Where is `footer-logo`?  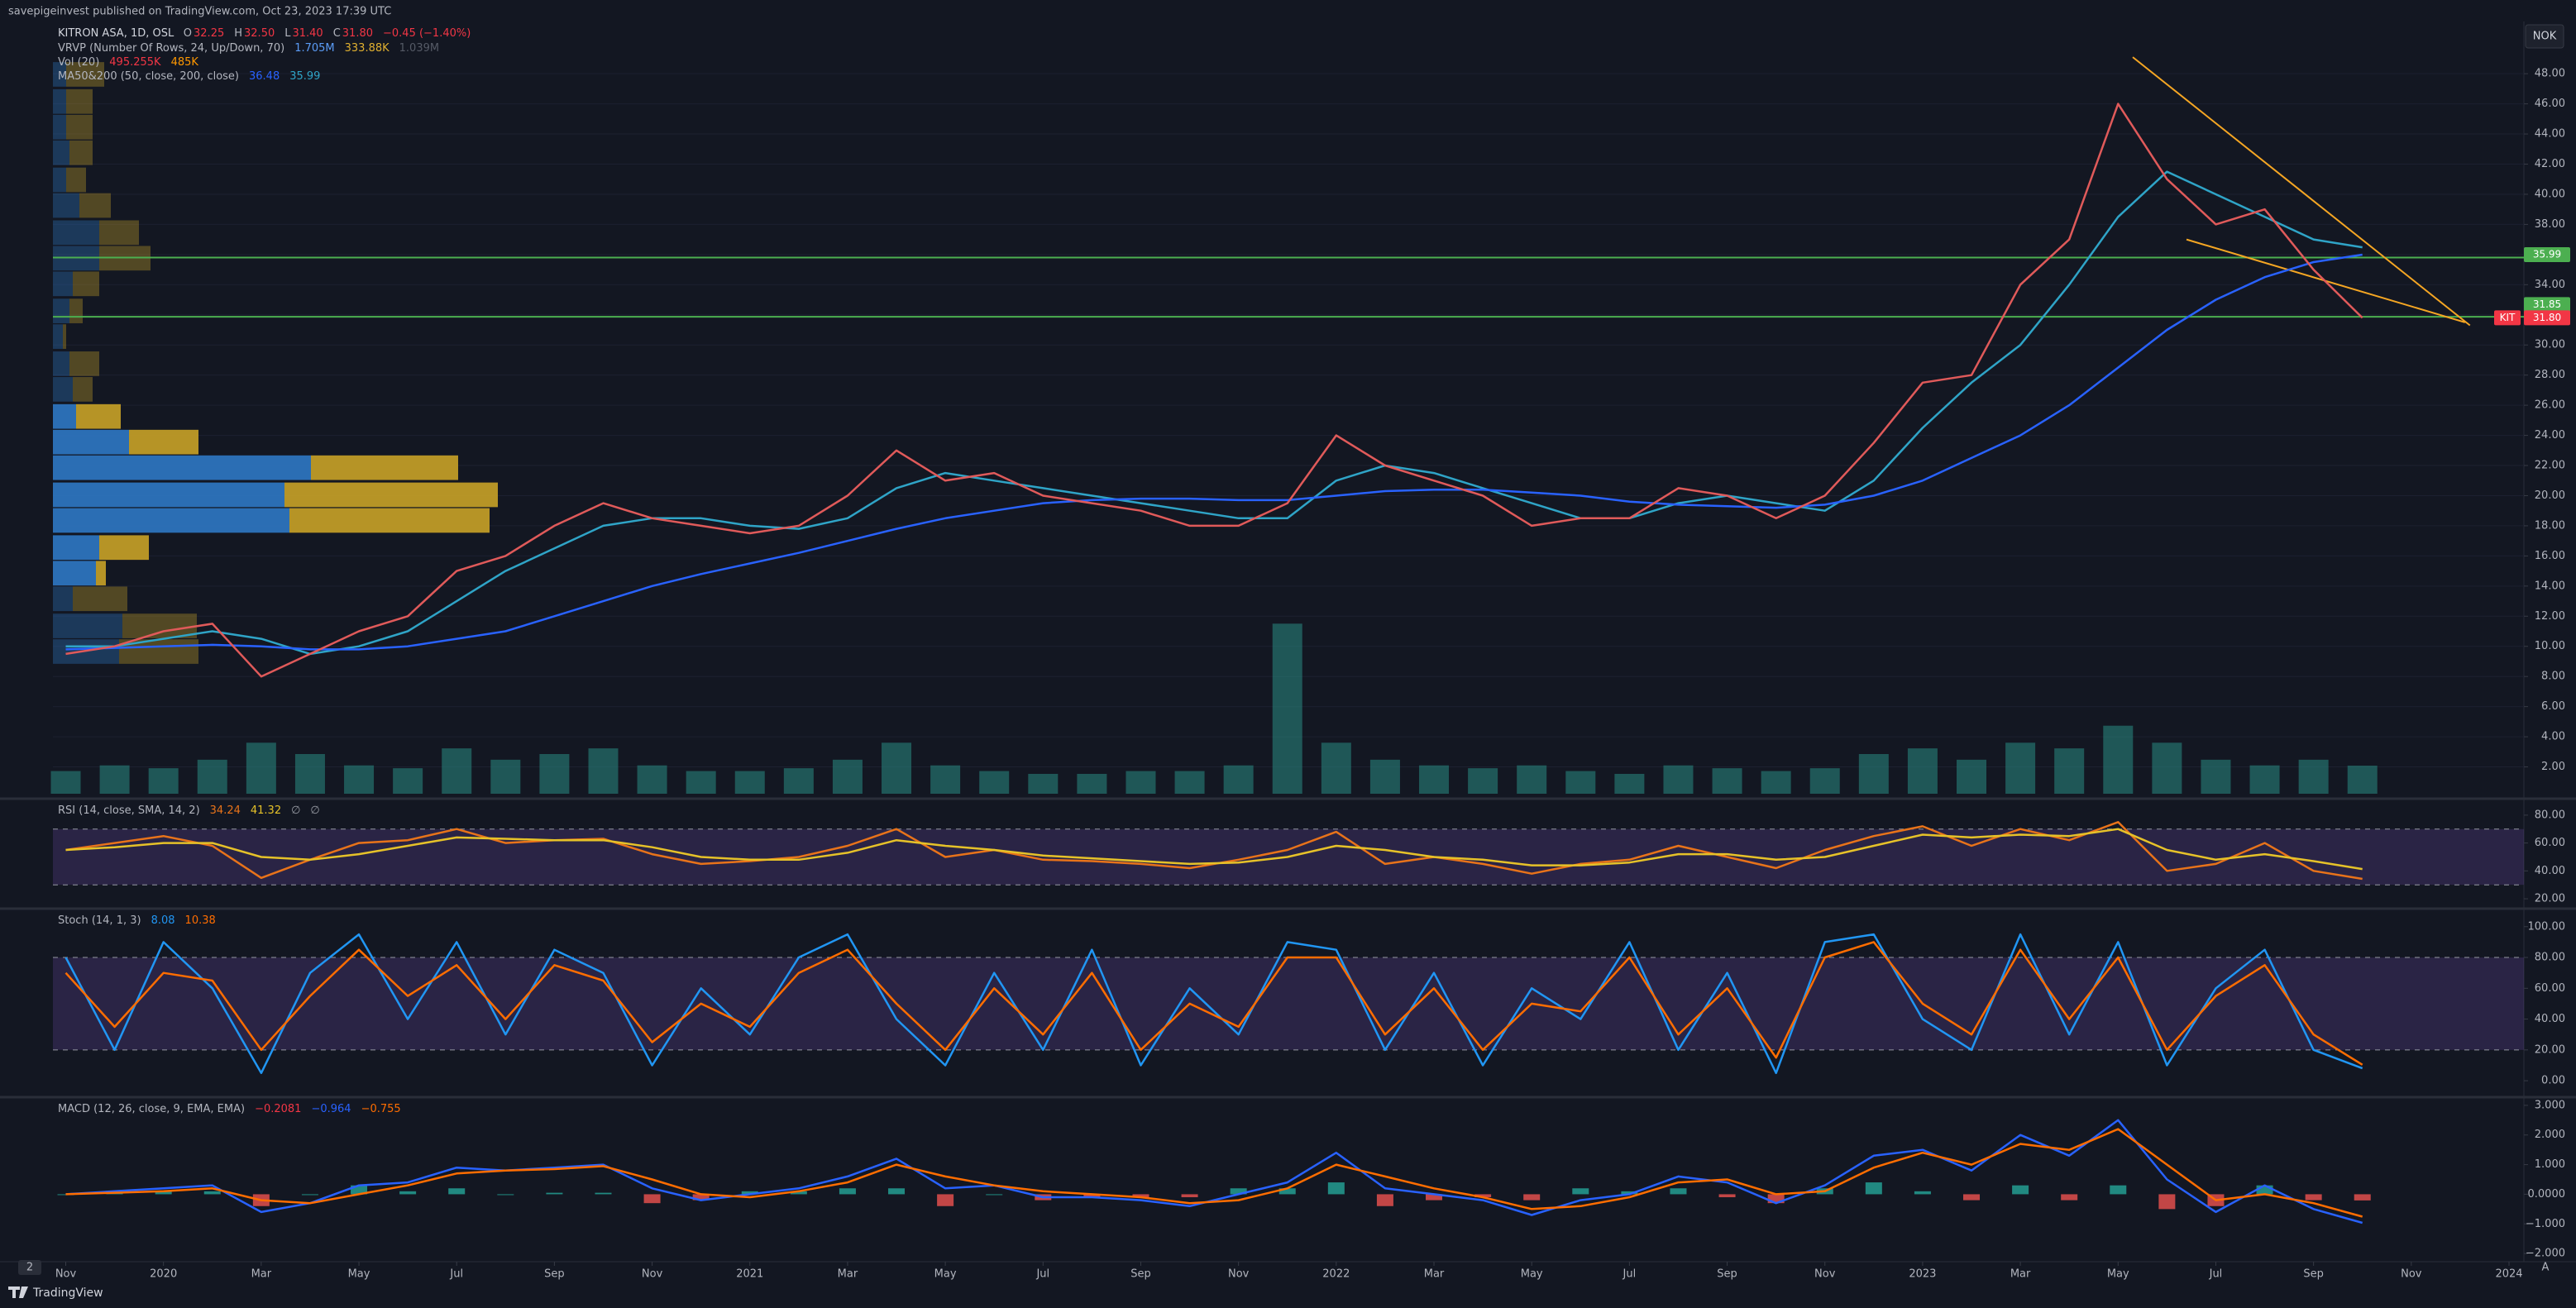 footer-logo is located at coordinates (18, 1292).